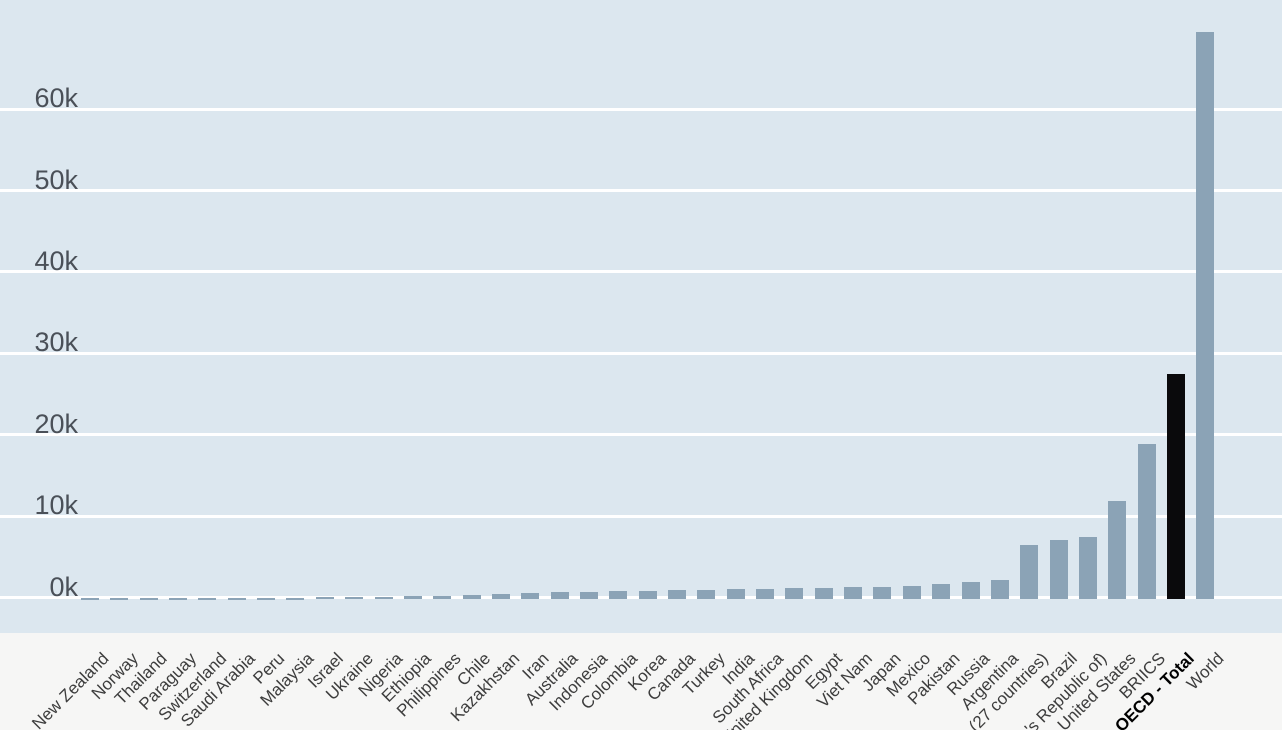 The height and width of the screenshot is (730, 1282). I want to click on y-tick-label-50k: 50k, so click(56, 179).